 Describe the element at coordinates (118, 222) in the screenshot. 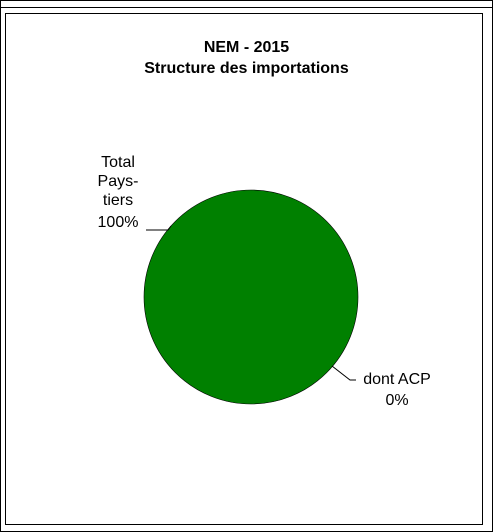

I see `slice-percent-label-1: 100%` at that location.